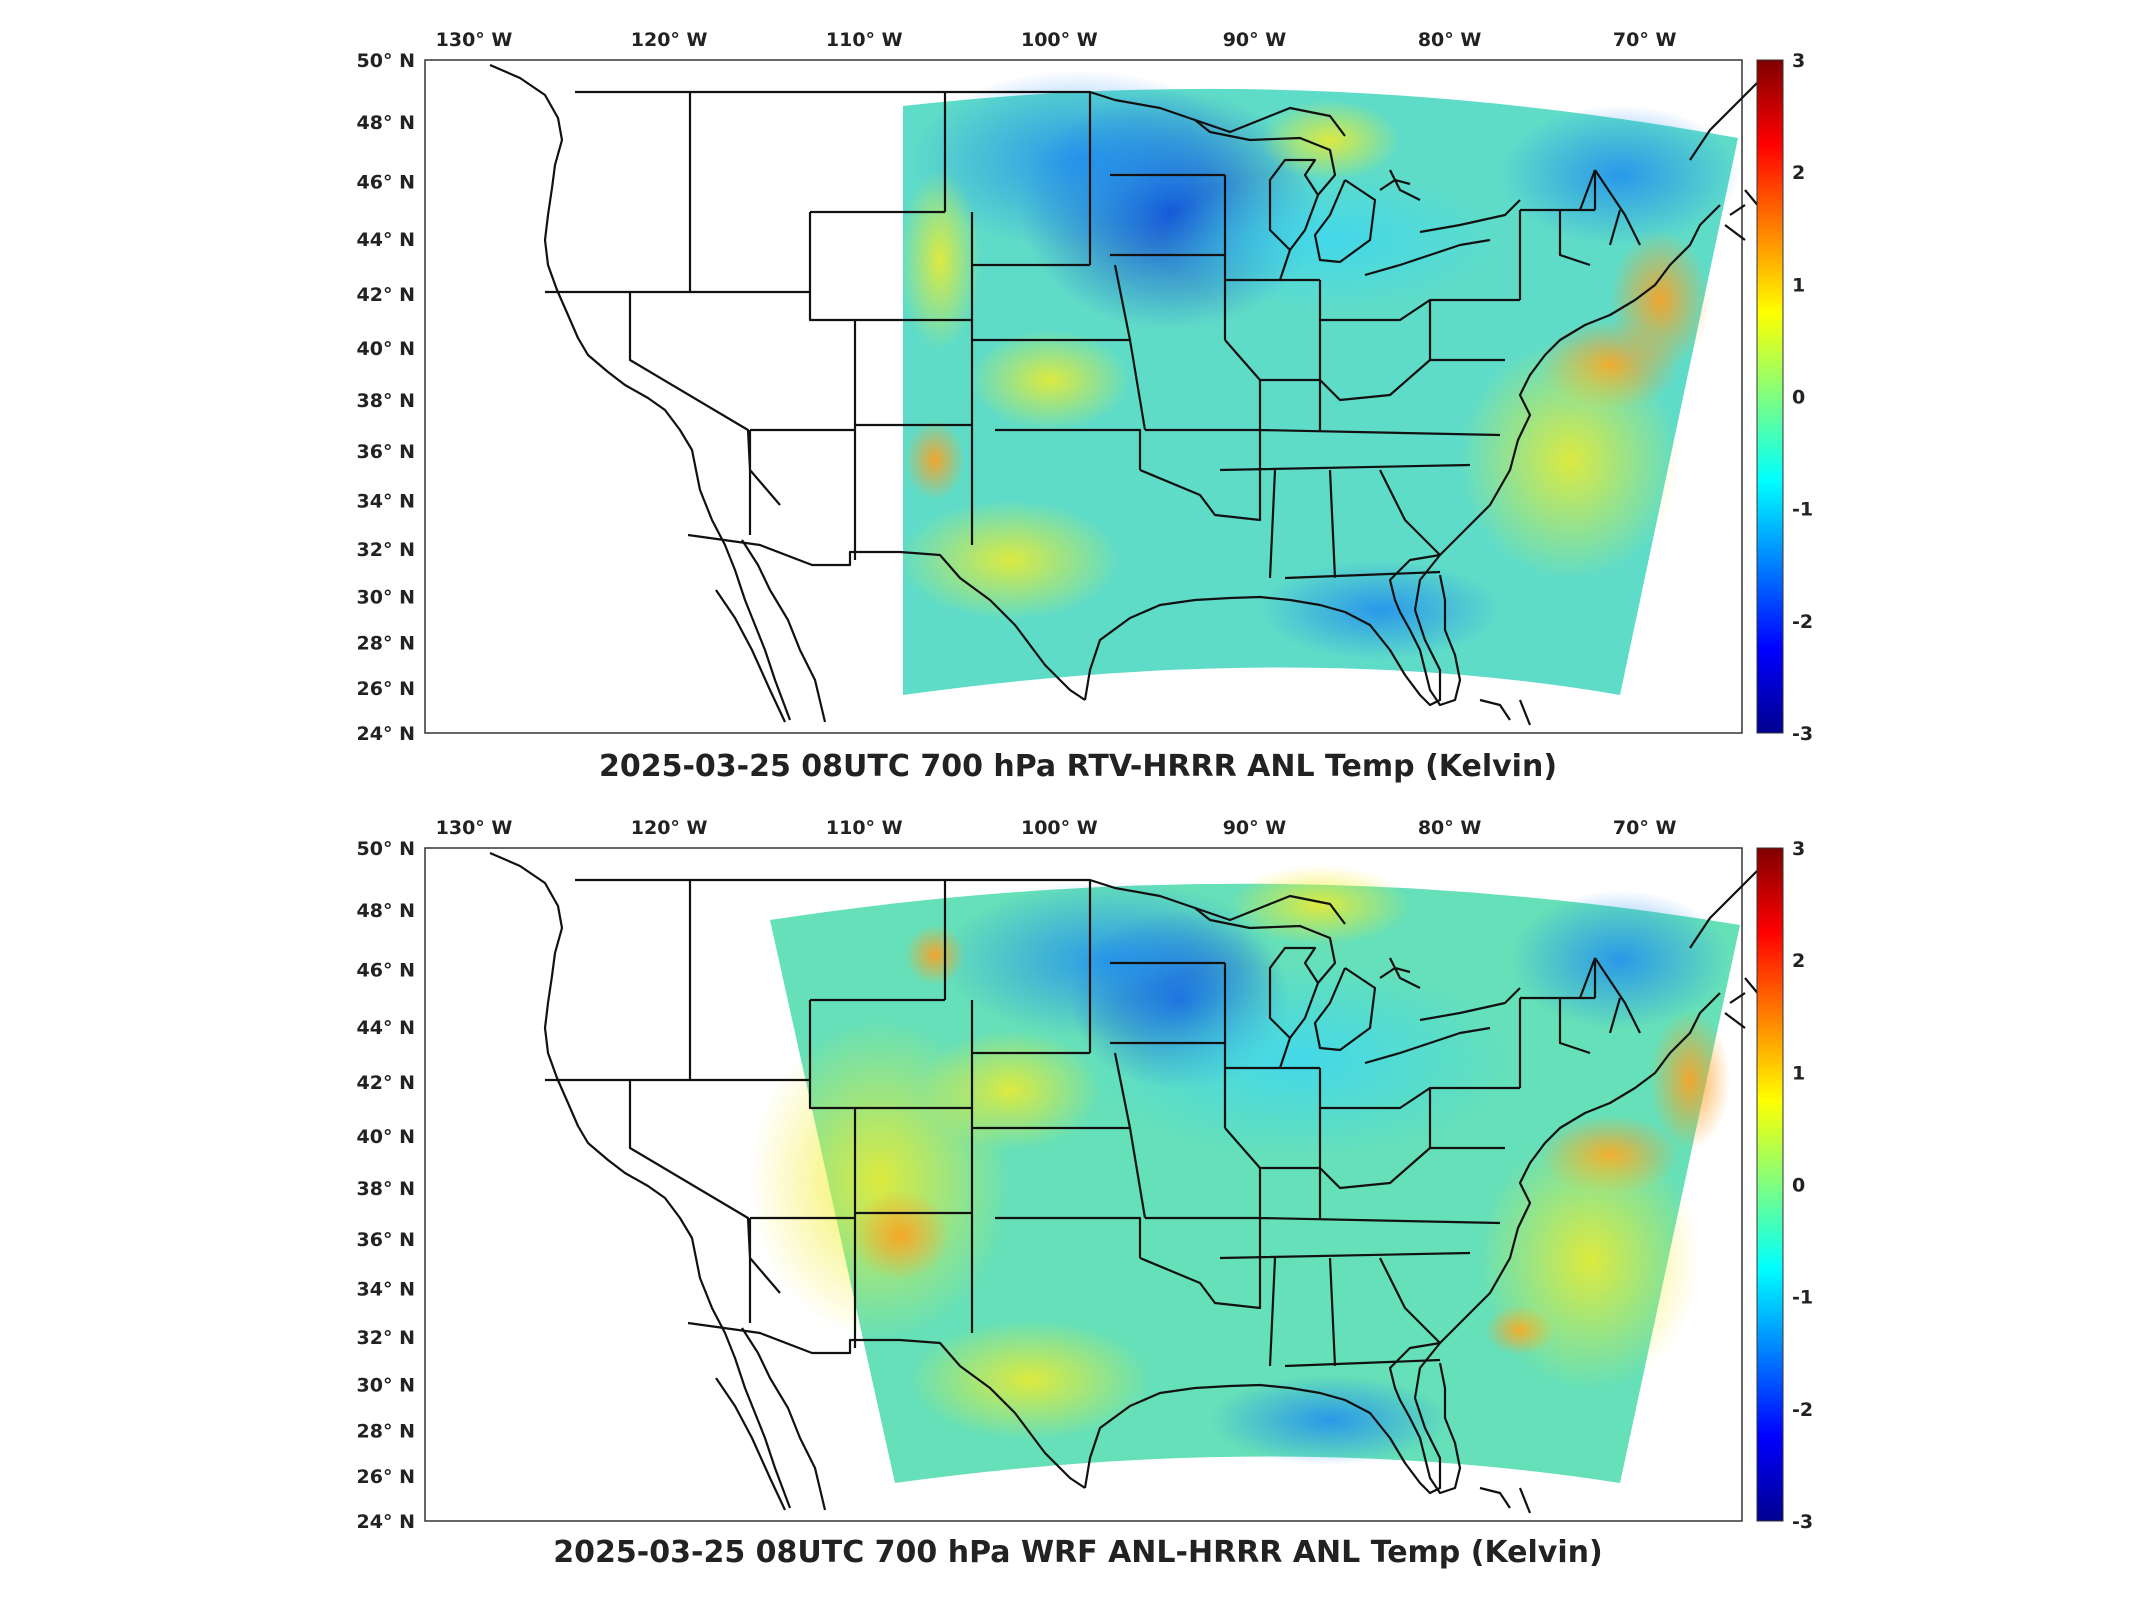  I want to click on lat-tick-label: 30° N, so click(386, 597).